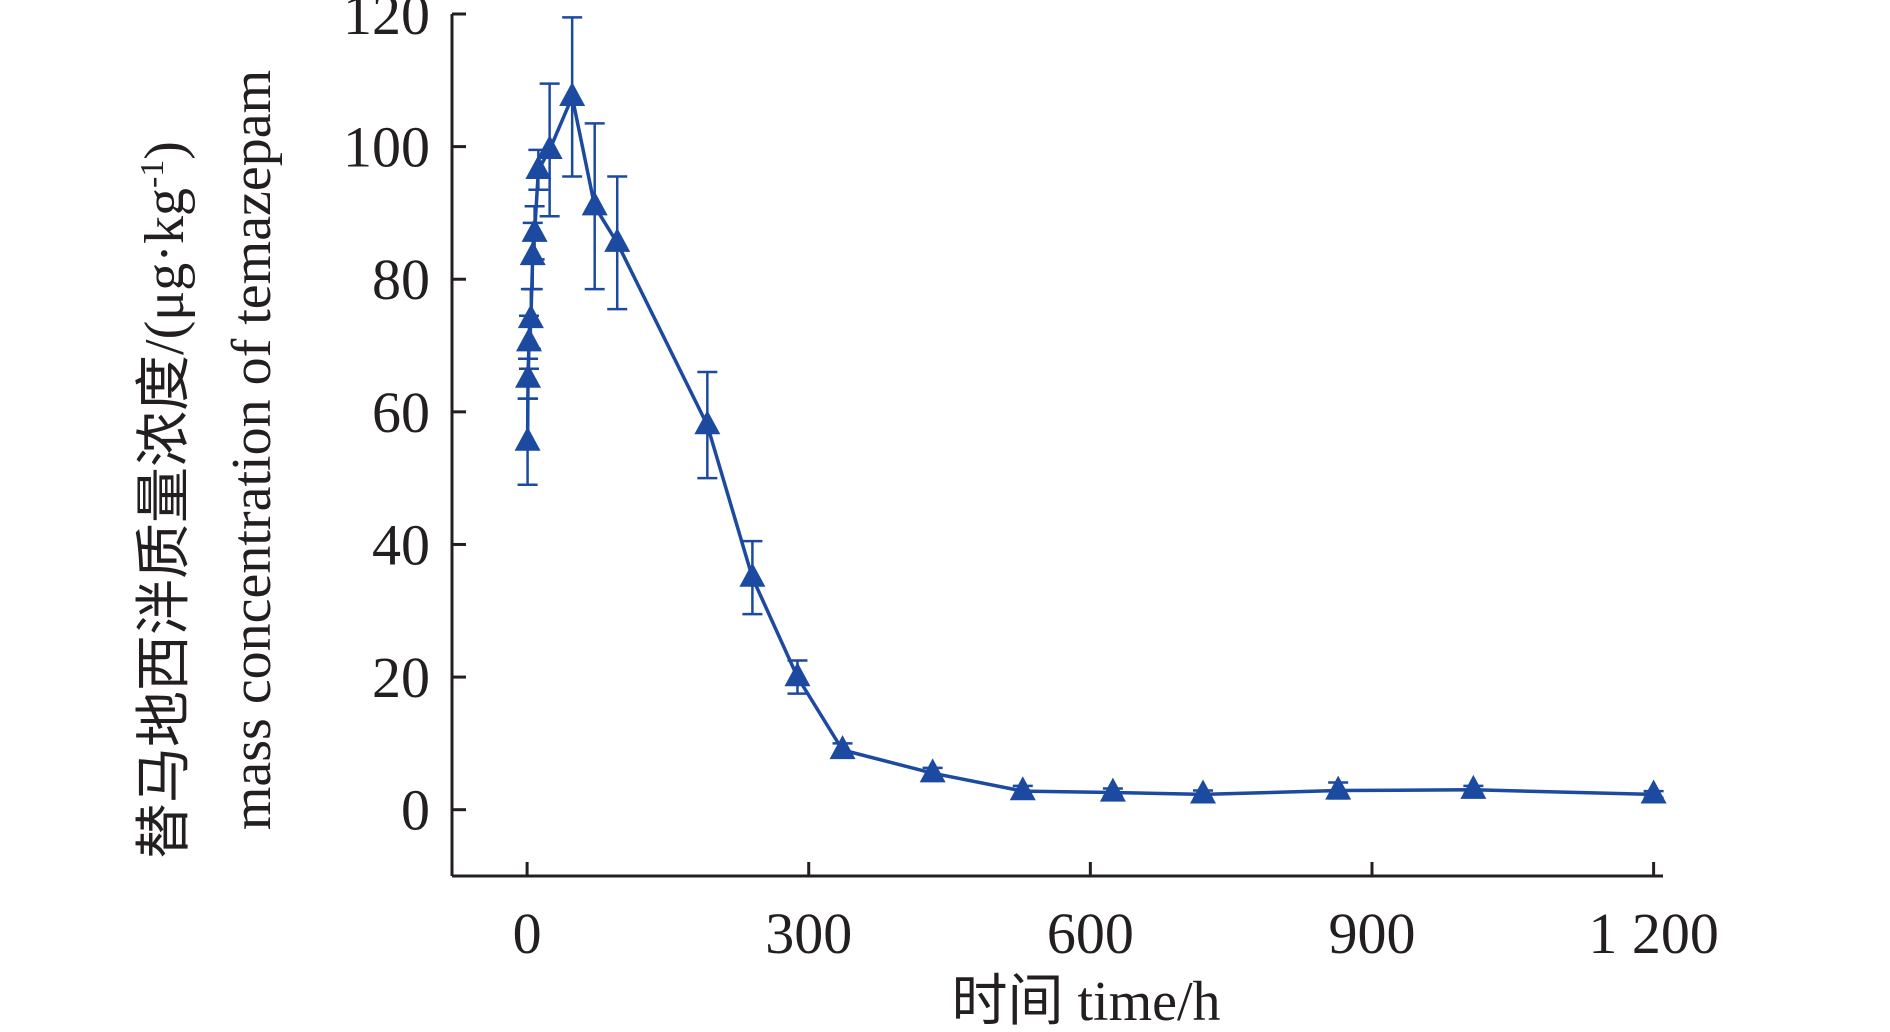 The image size is (1890, 1032). I want to click on y-axis-title-cn-sup: -1, so click(152, 174).